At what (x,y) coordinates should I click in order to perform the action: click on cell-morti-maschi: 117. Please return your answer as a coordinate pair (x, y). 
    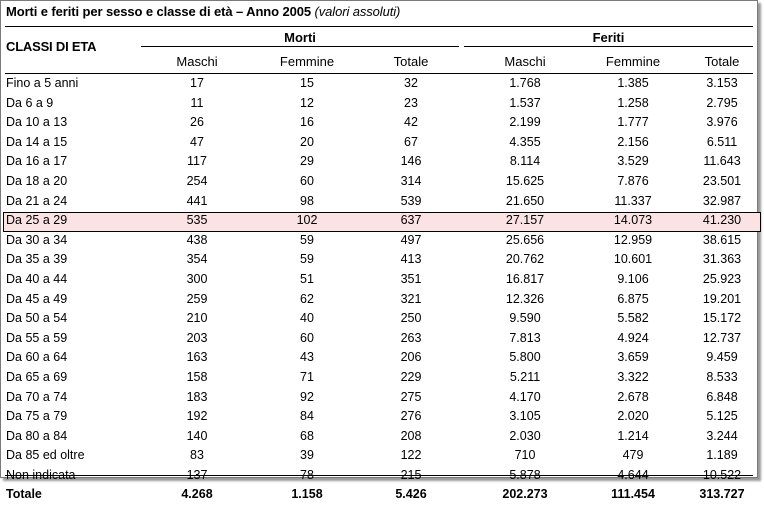
    Looking at the image, I should click on (197, 161).